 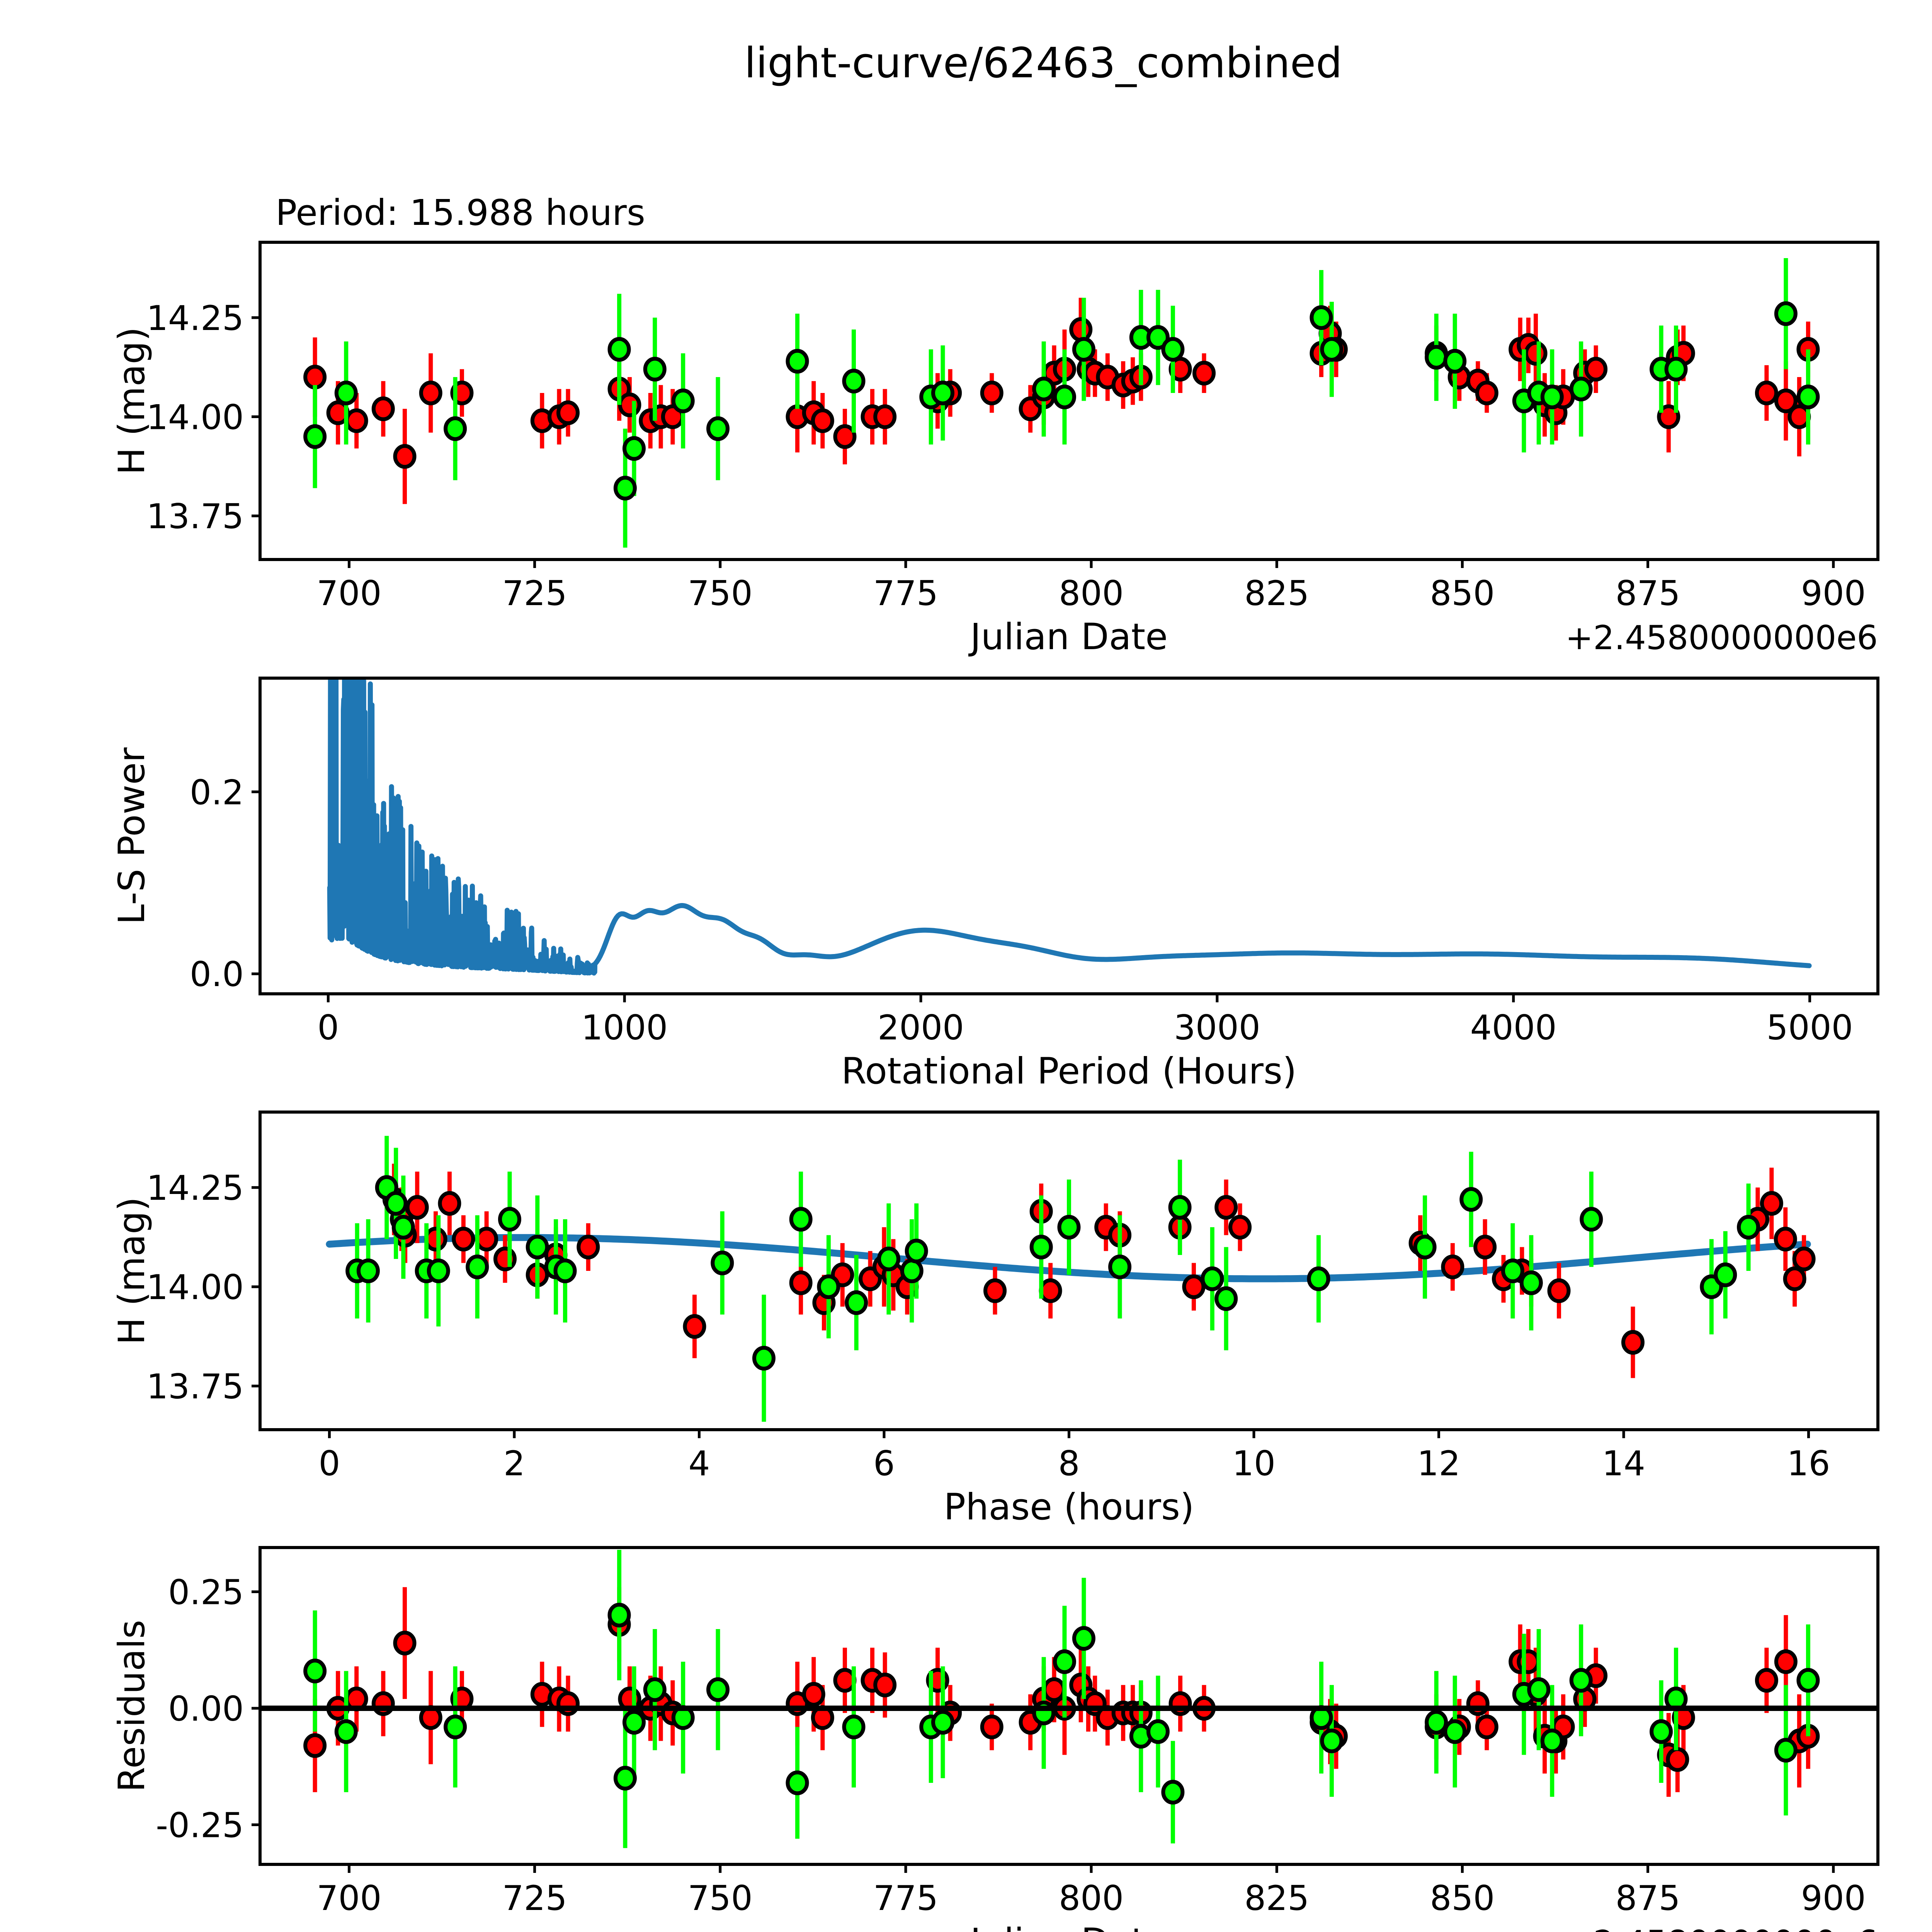 I want to click on x-axis-label: Phase (hours), so click(x=1069, y=1507).